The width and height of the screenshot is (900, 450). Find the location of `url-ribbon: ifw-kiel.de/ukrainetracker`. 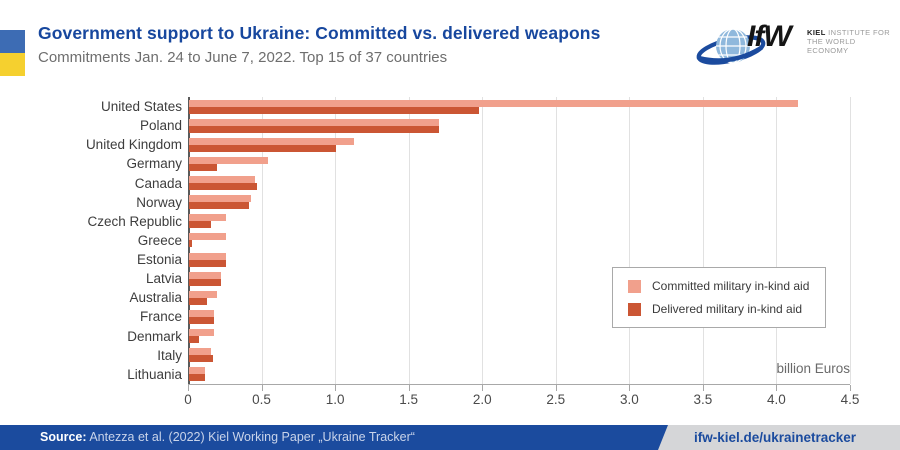

url-ribbon: ifw-kiel.de/ukrainetracker is located at coordinates (779, 437).